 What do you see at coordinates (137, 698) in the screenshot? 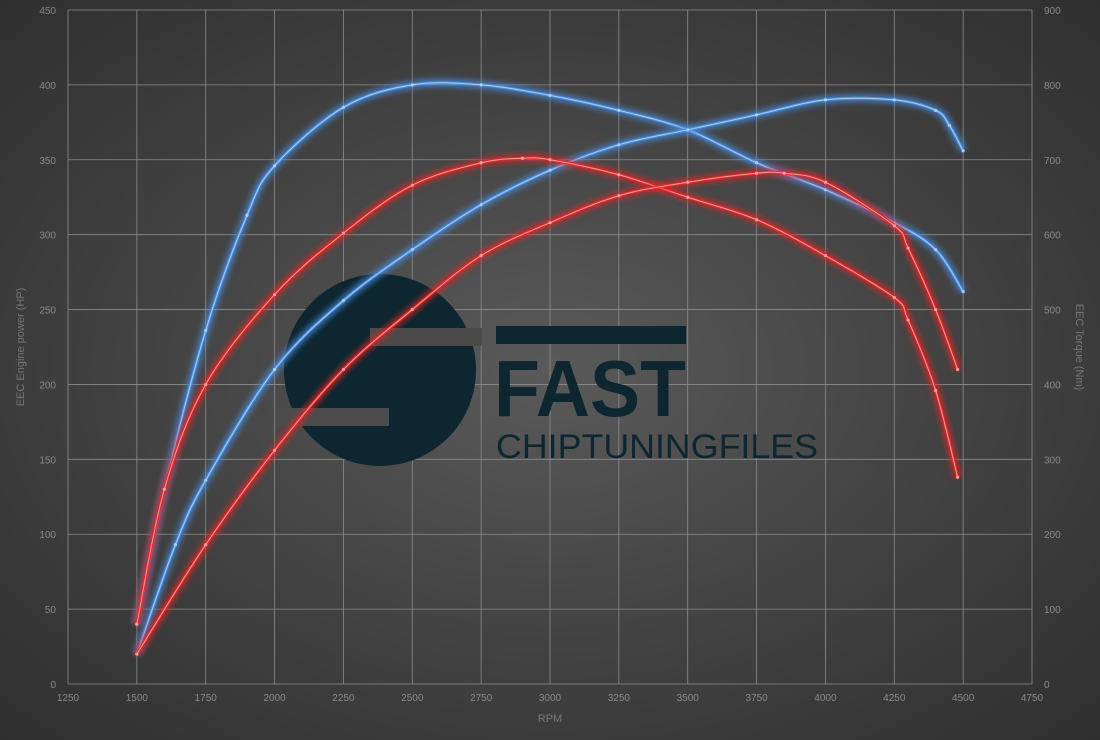
I see `x-tick-label: 1500` at bounding box center [137, 698].